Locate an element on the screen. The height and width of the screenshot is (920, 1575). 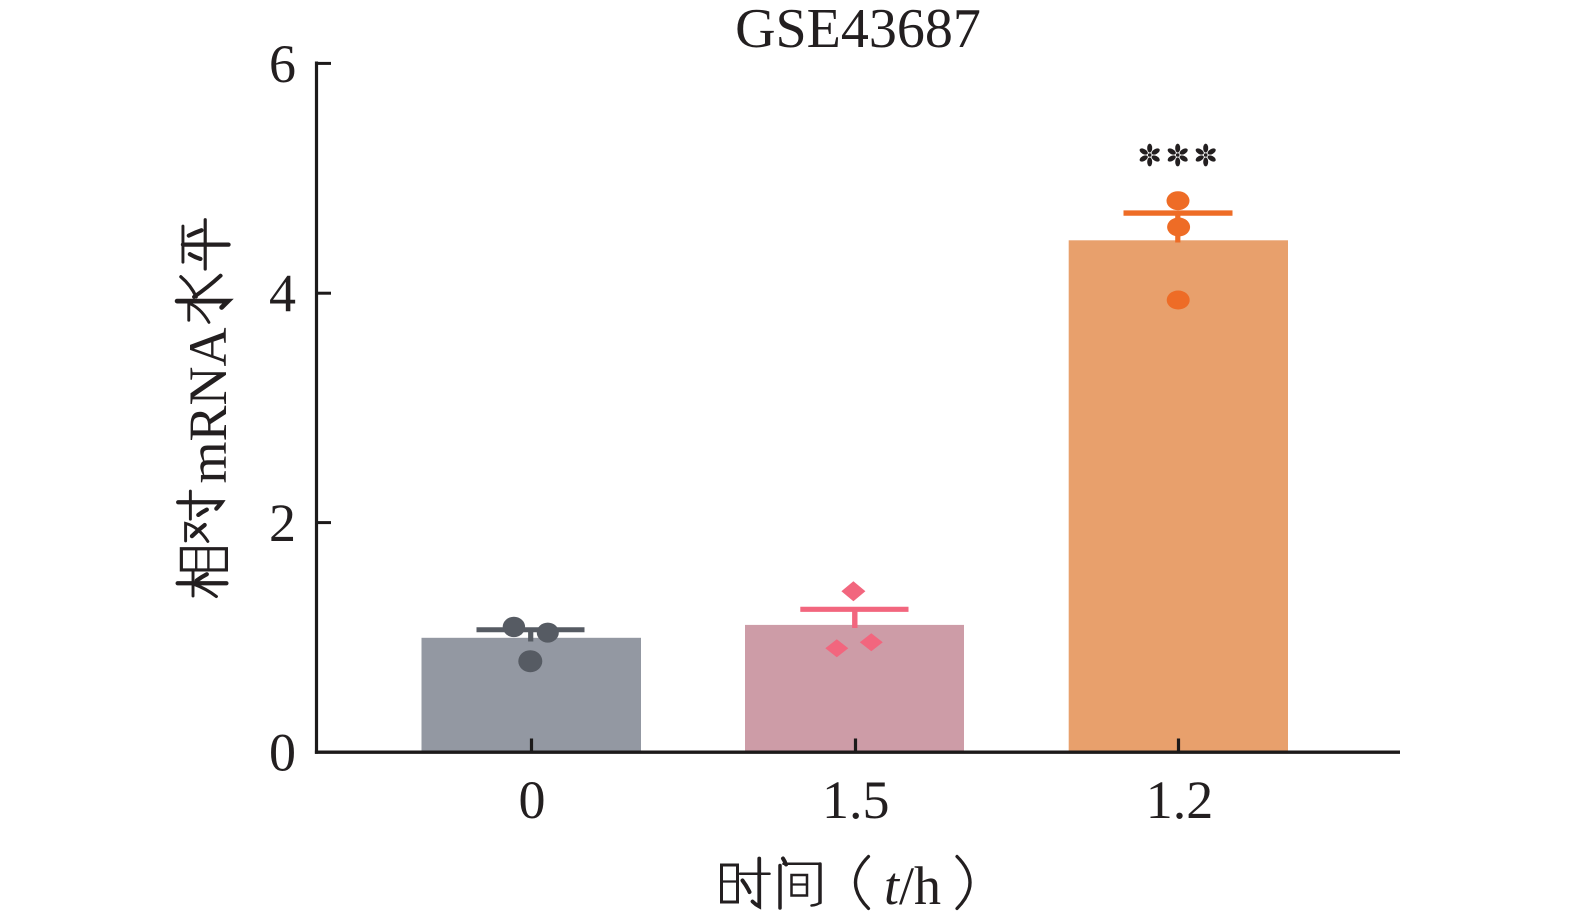
svg-text: mRNA is located at coordinates (208, 405).